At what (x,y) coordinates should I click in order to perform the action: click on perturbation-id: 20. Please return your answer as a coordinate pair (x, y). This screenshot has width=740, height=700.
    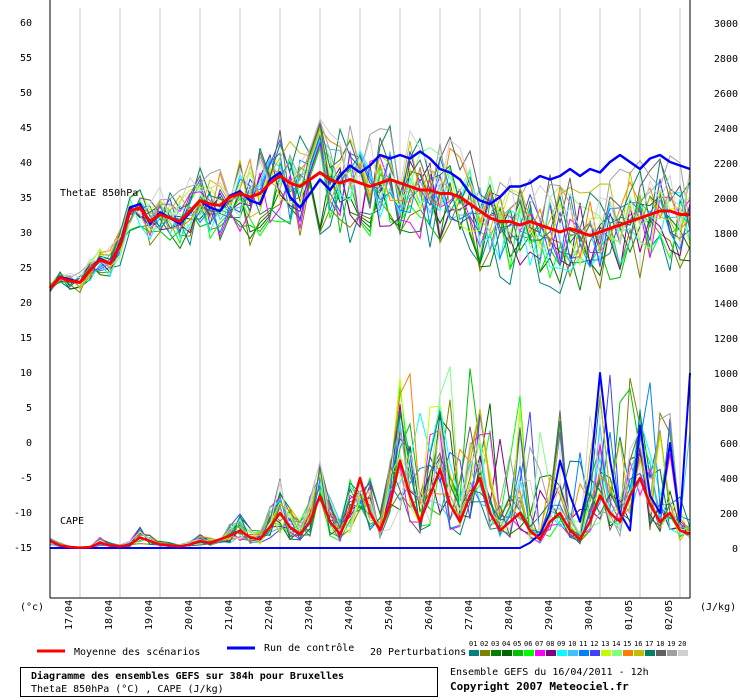
    Looking at the image, I should click on (682, 644).